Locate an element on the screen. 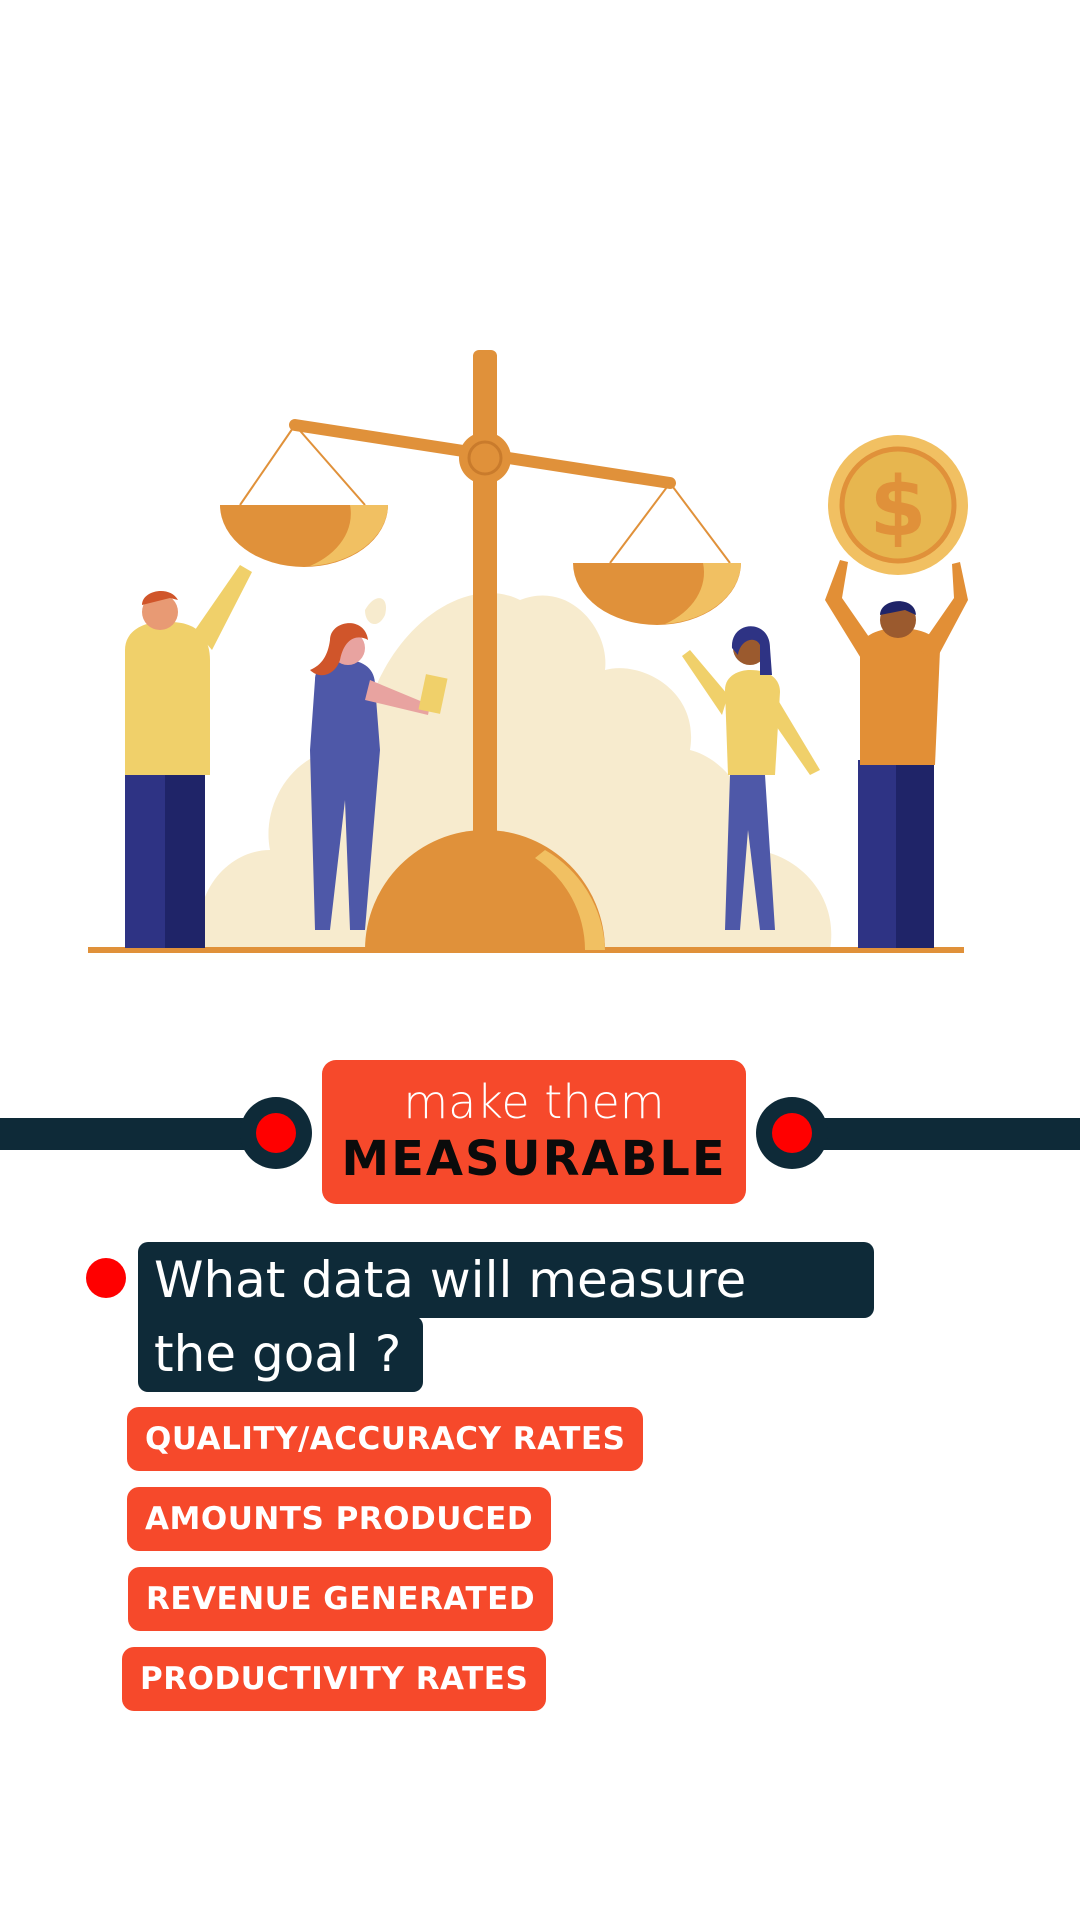 The image size is (1080, 1920). person-right-pan is located at coordinates (751, 778).